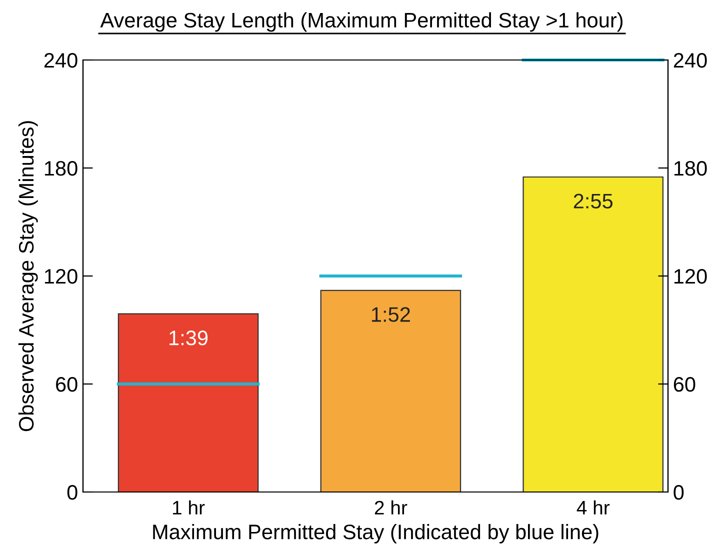  I want to click on y-tick-label: 240, so click(61, 60).